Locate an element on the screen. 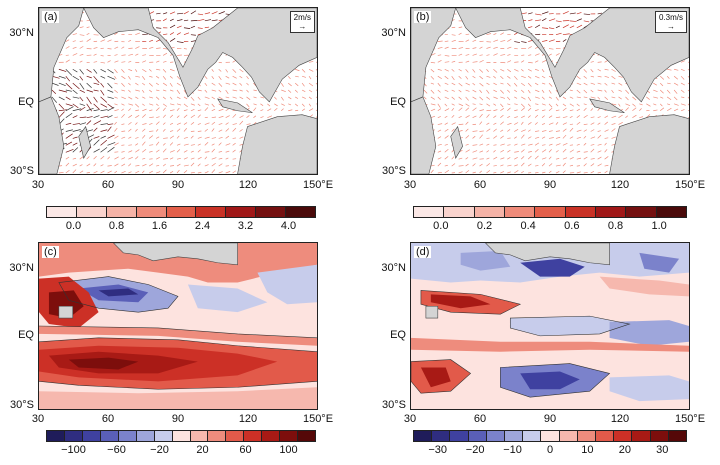 The image size is (720, 465). panel-d-lat-30s: 30°S is located at coordinates (394, 405).